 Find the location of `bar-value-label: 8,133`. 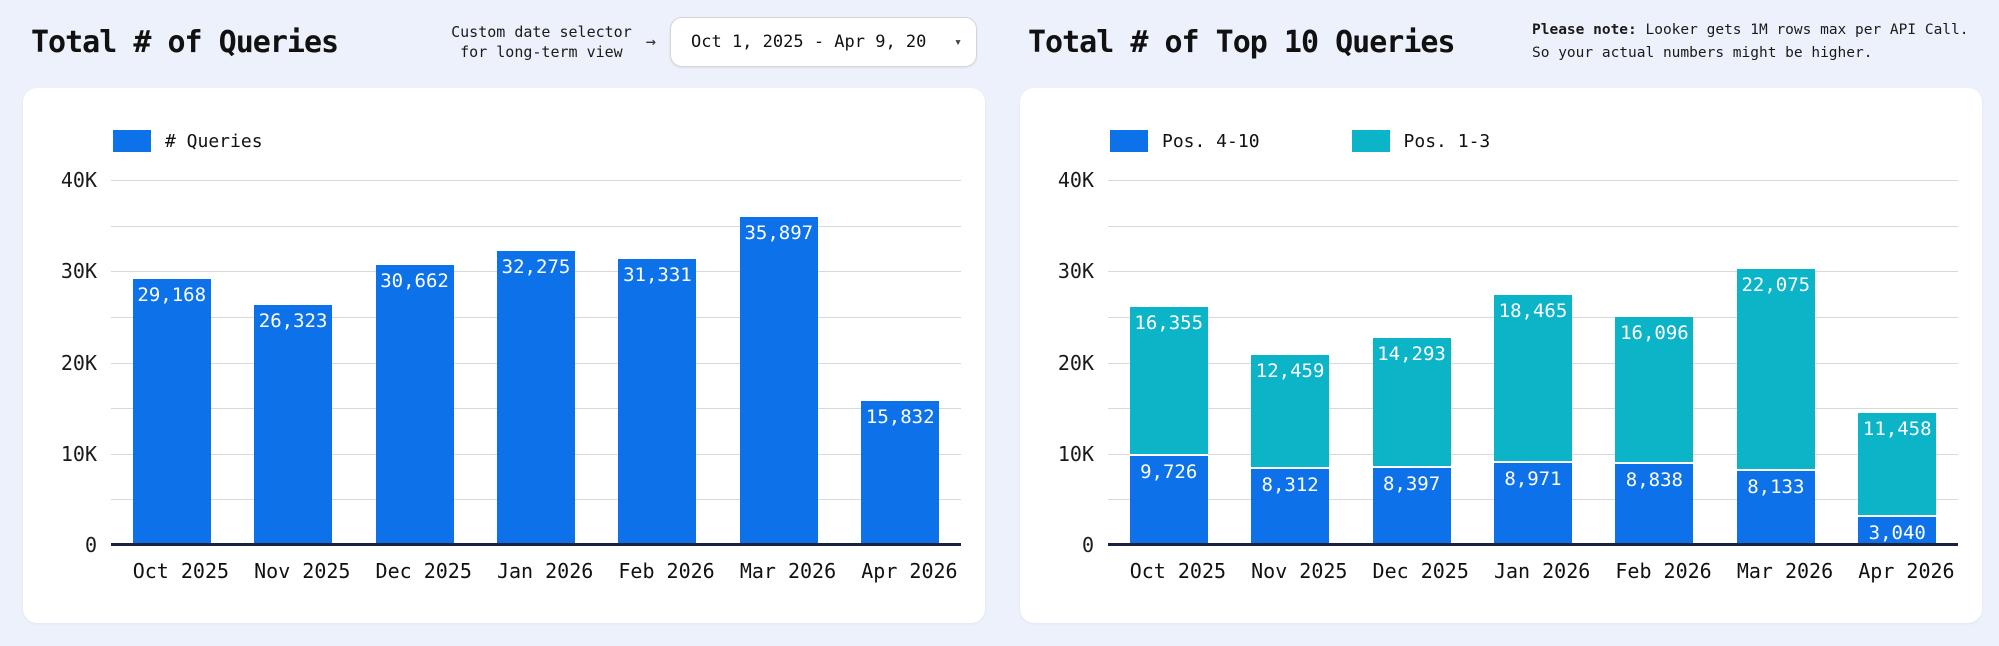

bar-value-label: 8,133 is located at coordinates (1776, 486).